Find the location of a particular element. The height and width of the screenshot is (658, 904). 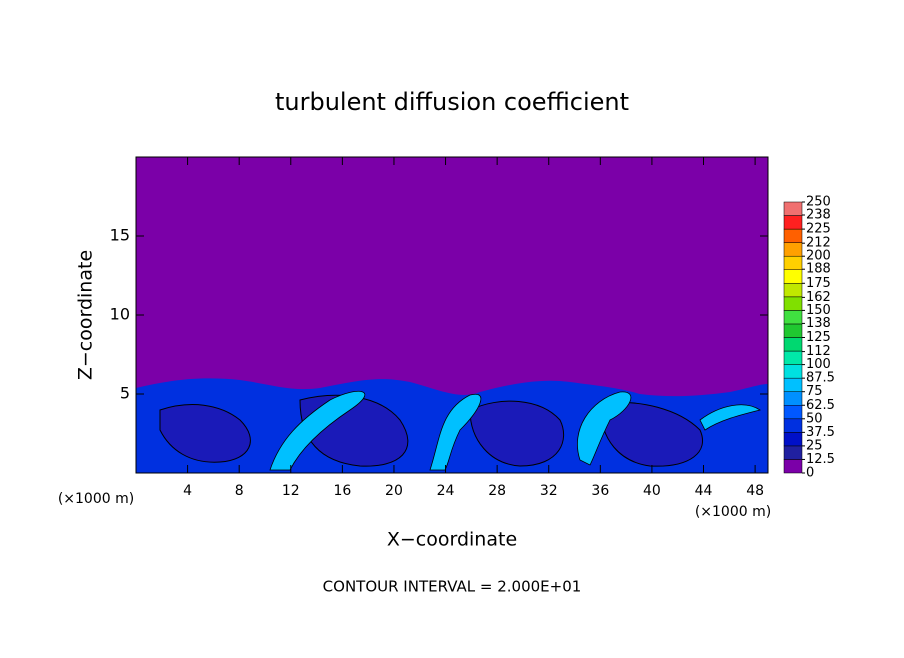

y-tick-label: 10 is located at coordinates (120, 314).